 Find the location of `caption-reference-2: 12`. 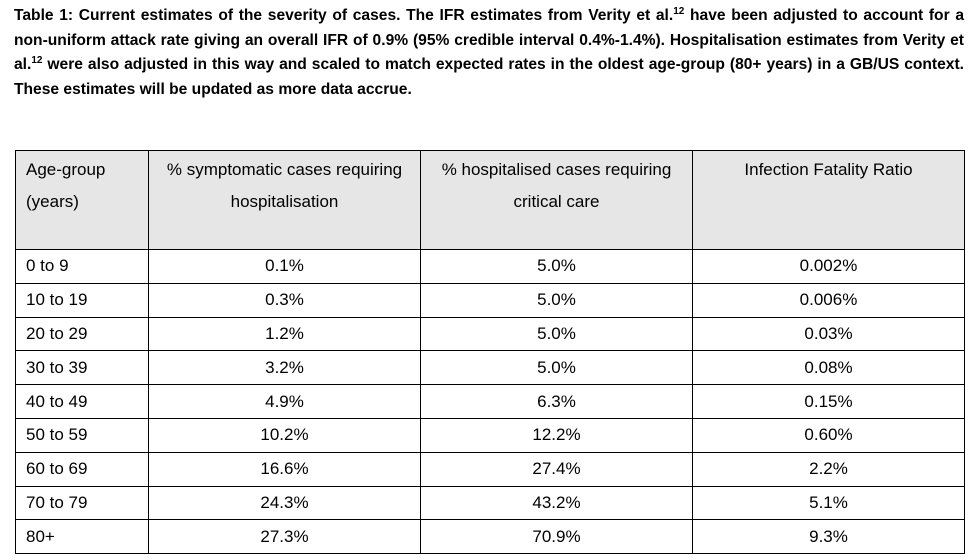

caption-reference-2: 12 is located at coordinates (37, 60).